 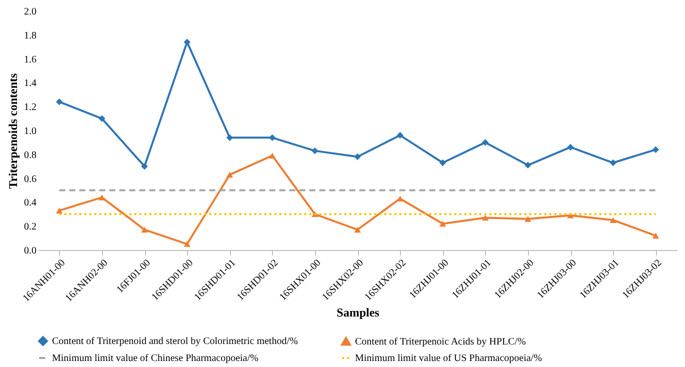 I want to click on y-tick-label: 0.6, so click(x=30, y=179).